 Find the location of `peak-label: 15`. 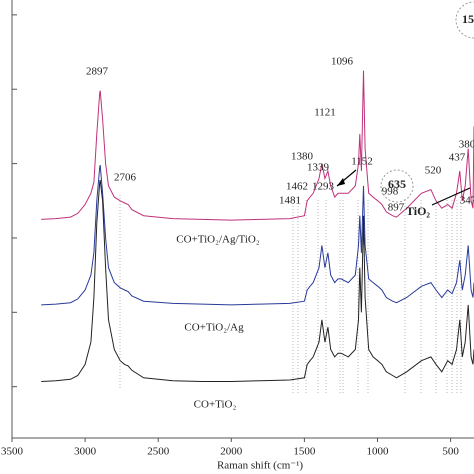

peak-label: 15 is located at coordinates (468, 19).